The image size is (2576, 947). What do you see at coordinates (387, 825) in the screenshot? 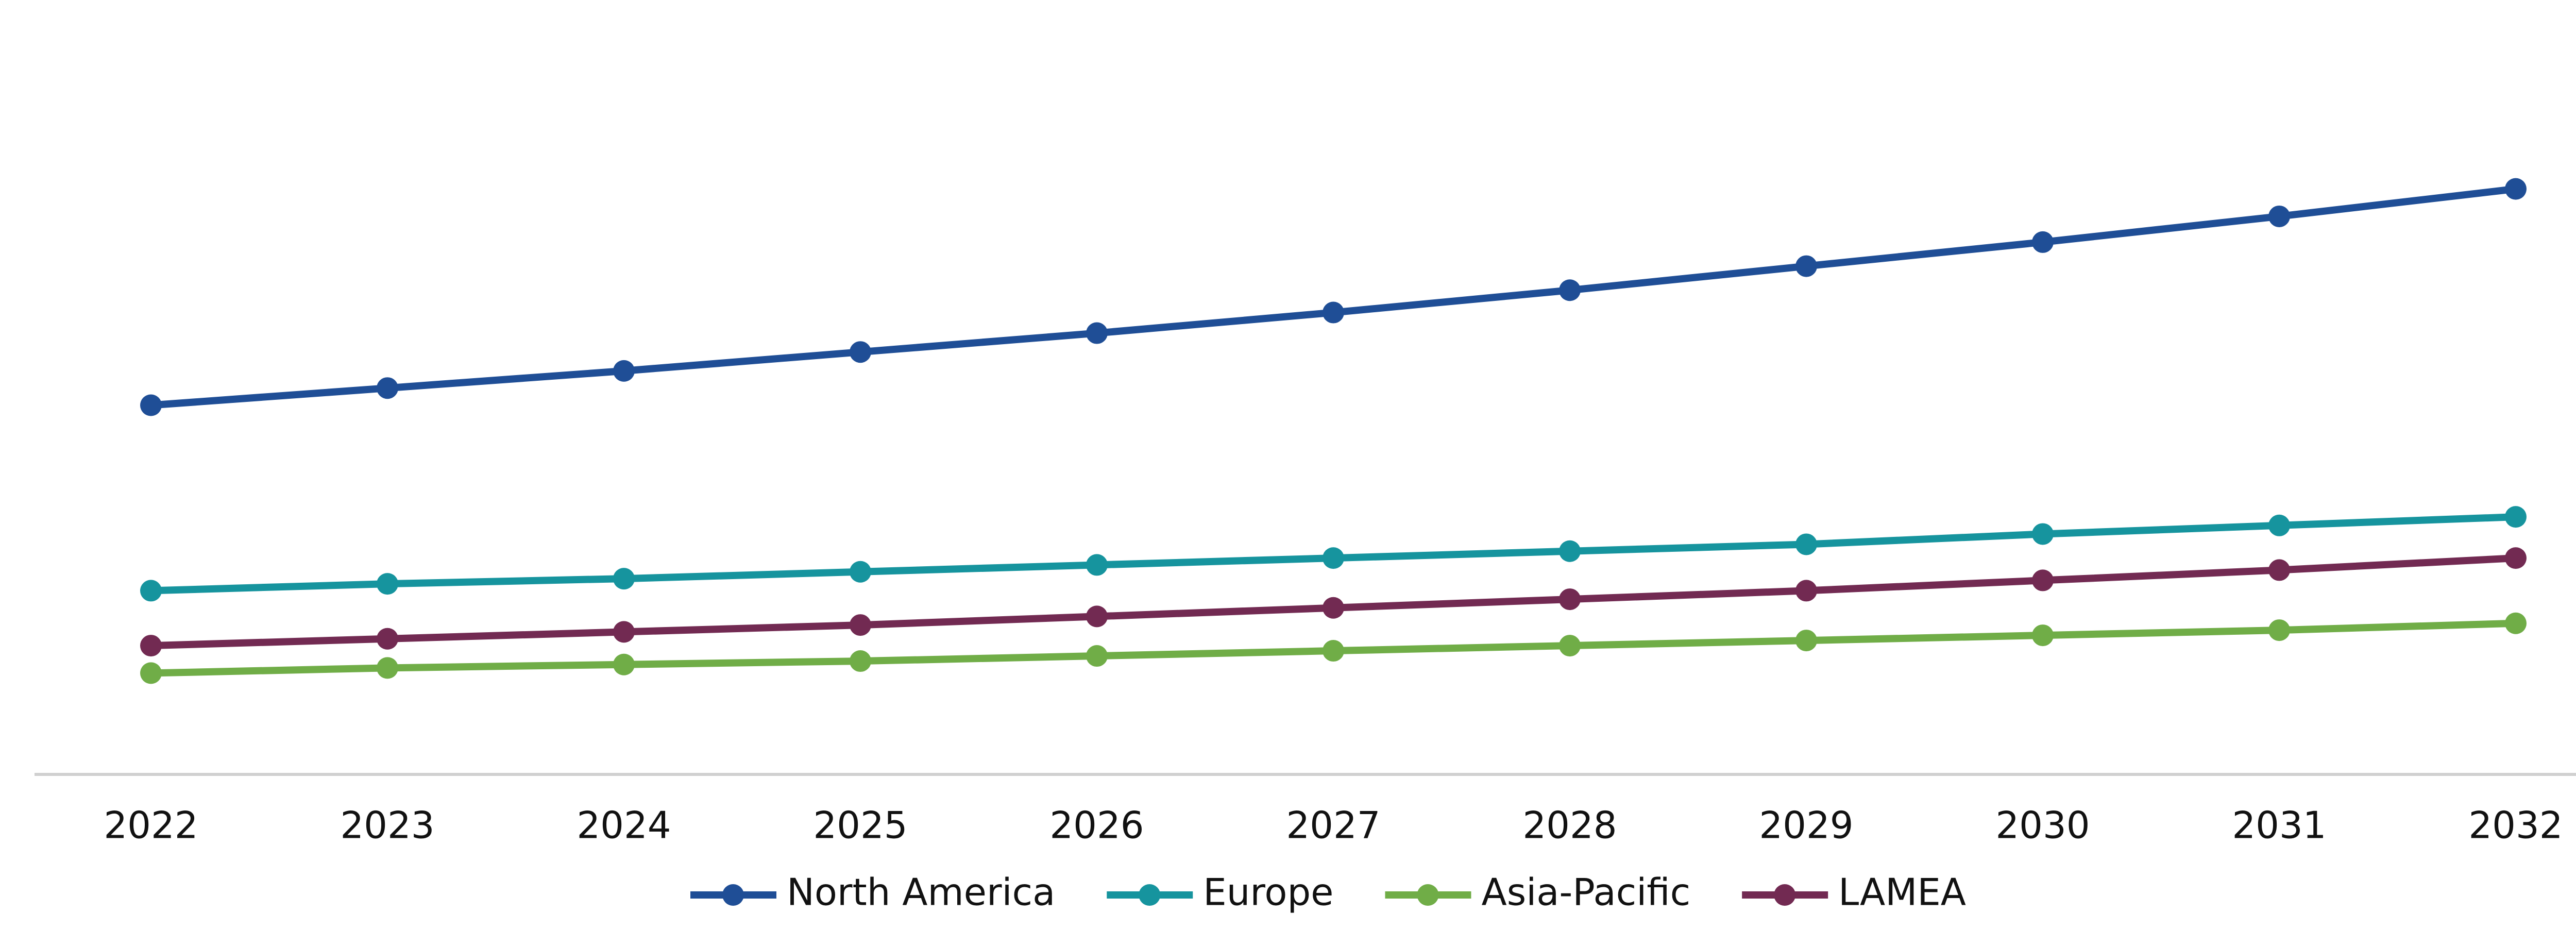
I see `x-tick-label: 2023` at bounding box center [387, 825].